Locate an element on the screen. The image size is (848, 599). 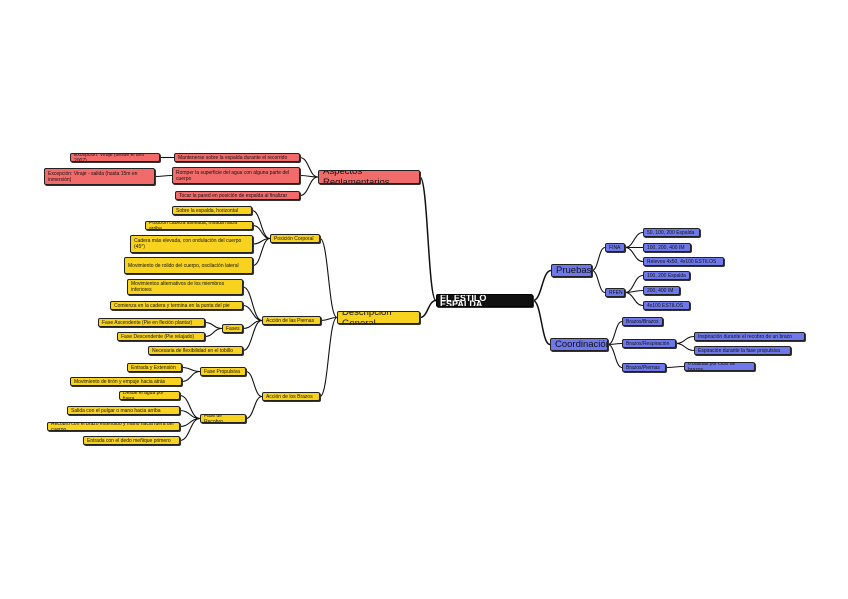
subtopic: Sobre la espalda, horizontal is located at coordinates (212, 210).